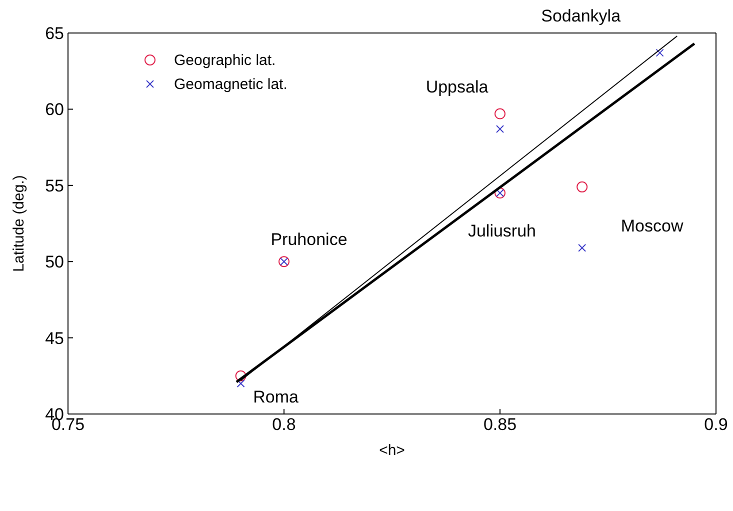 The height and width of the screenshot is (511, 733). I want to click on annotation: Uppsala, so click(457, 86).